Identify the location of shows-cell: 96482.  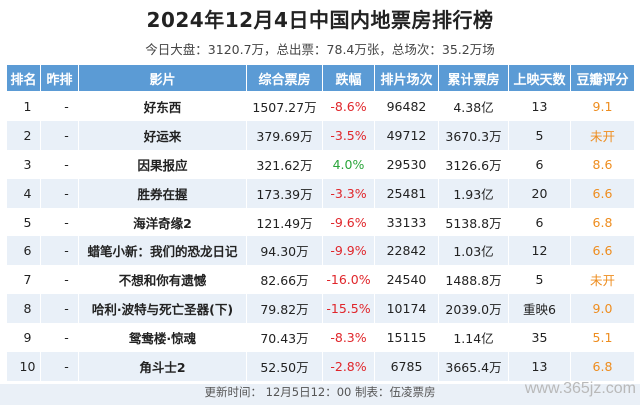
(406, 106).